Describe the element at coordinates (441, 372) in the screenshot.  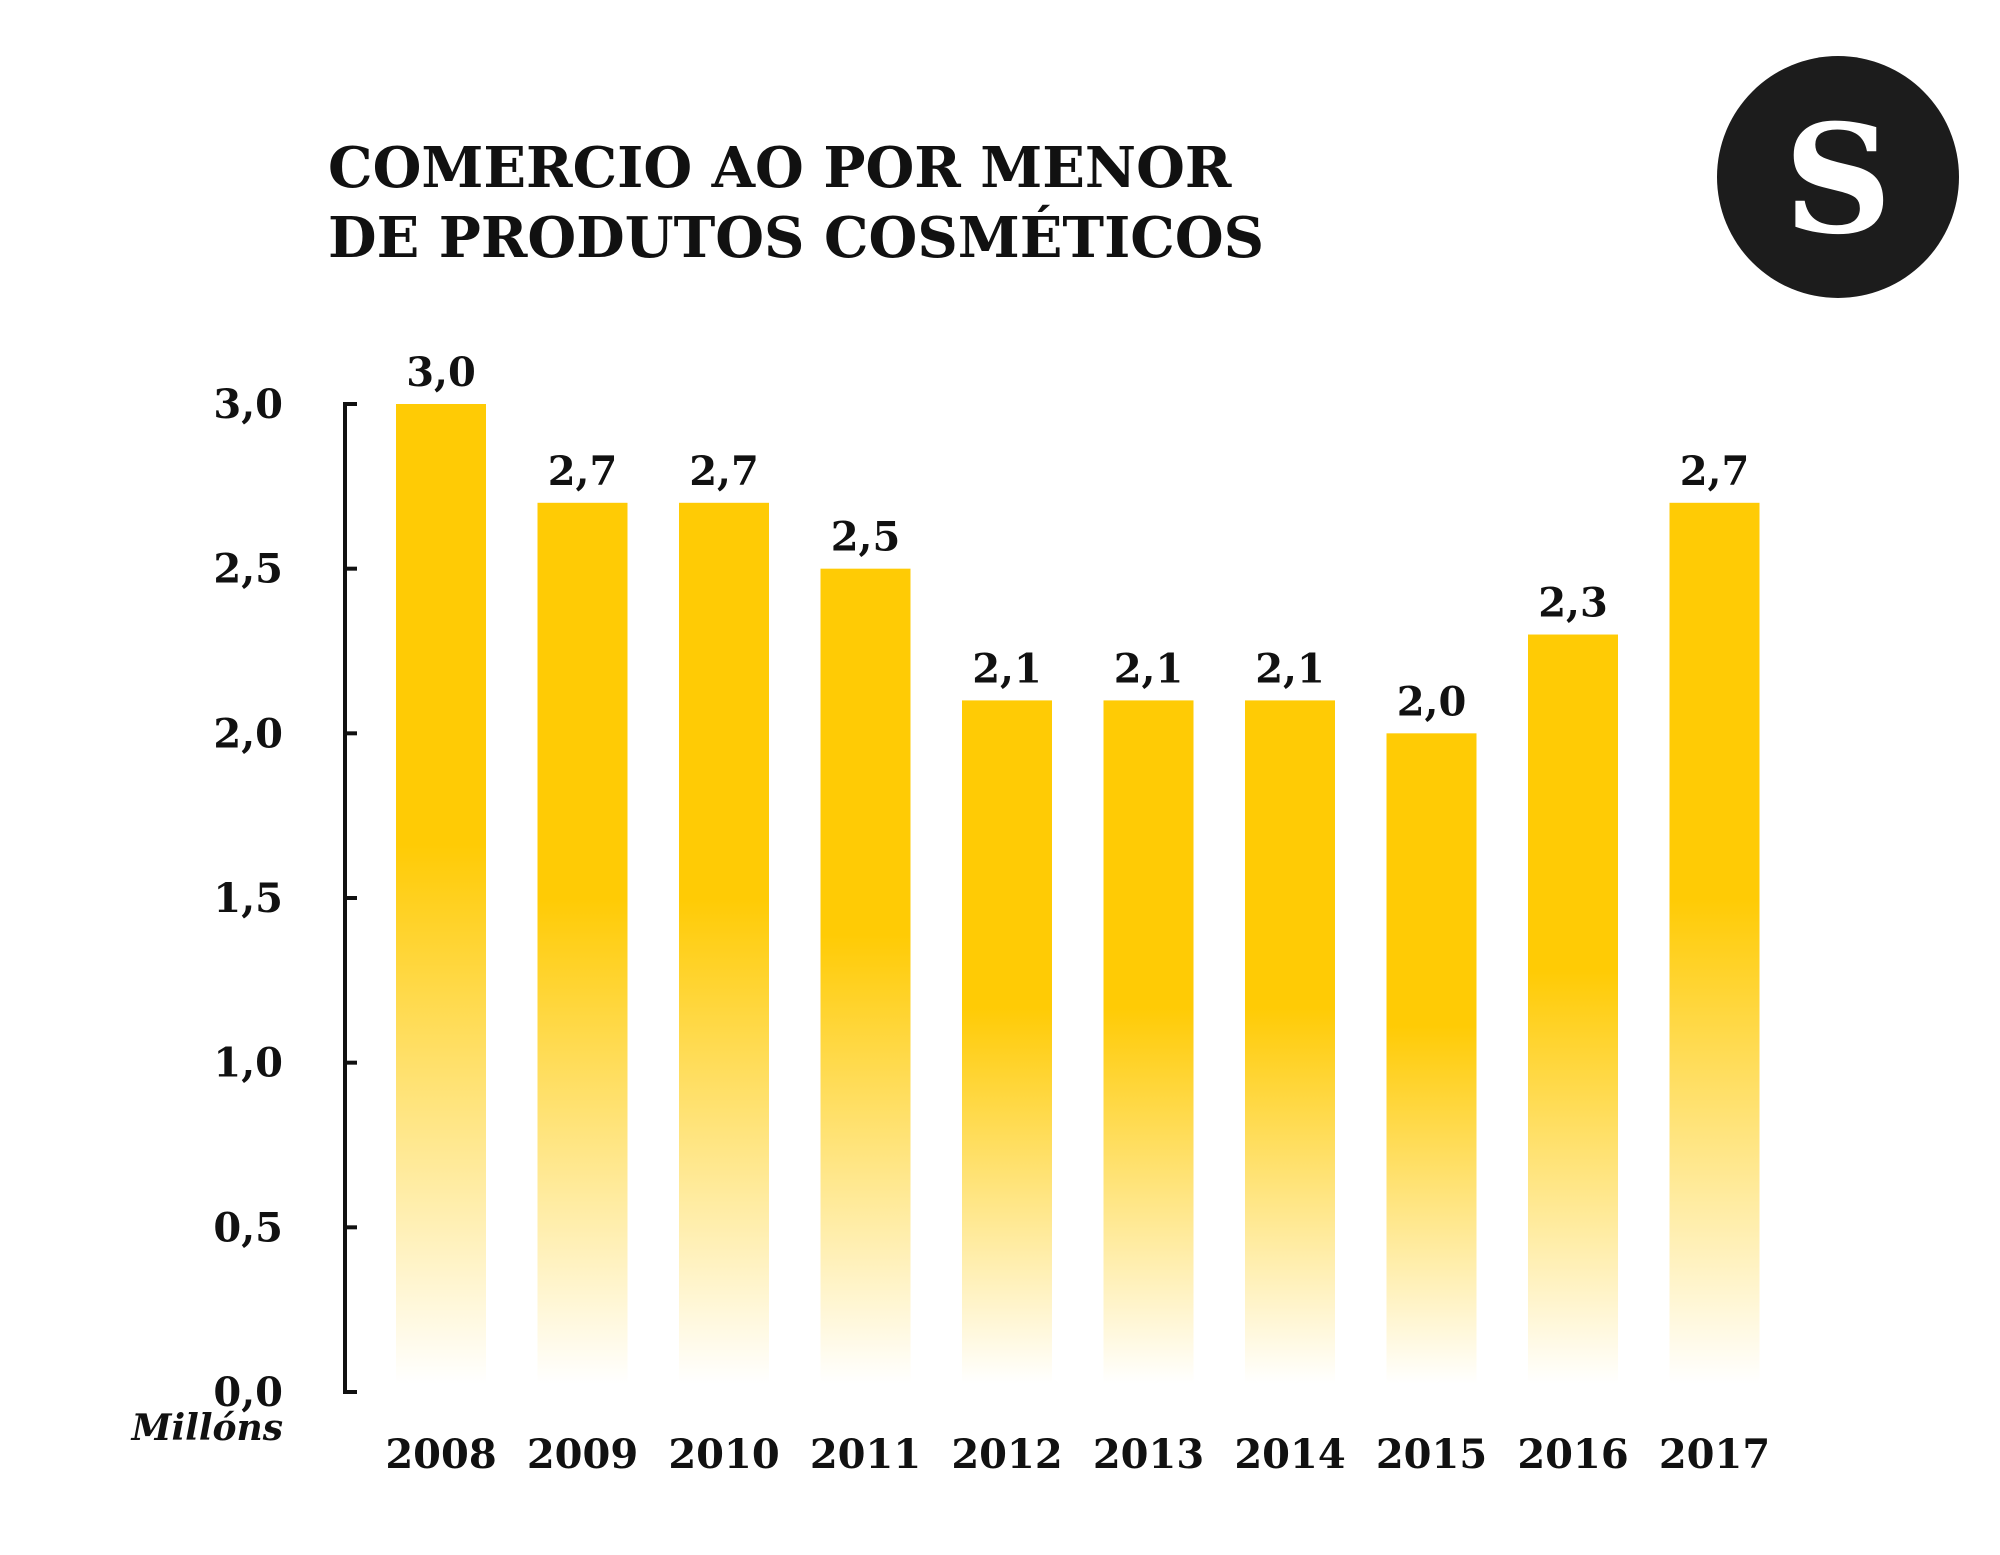
I see `data-label-2008: 3,0` at that location.